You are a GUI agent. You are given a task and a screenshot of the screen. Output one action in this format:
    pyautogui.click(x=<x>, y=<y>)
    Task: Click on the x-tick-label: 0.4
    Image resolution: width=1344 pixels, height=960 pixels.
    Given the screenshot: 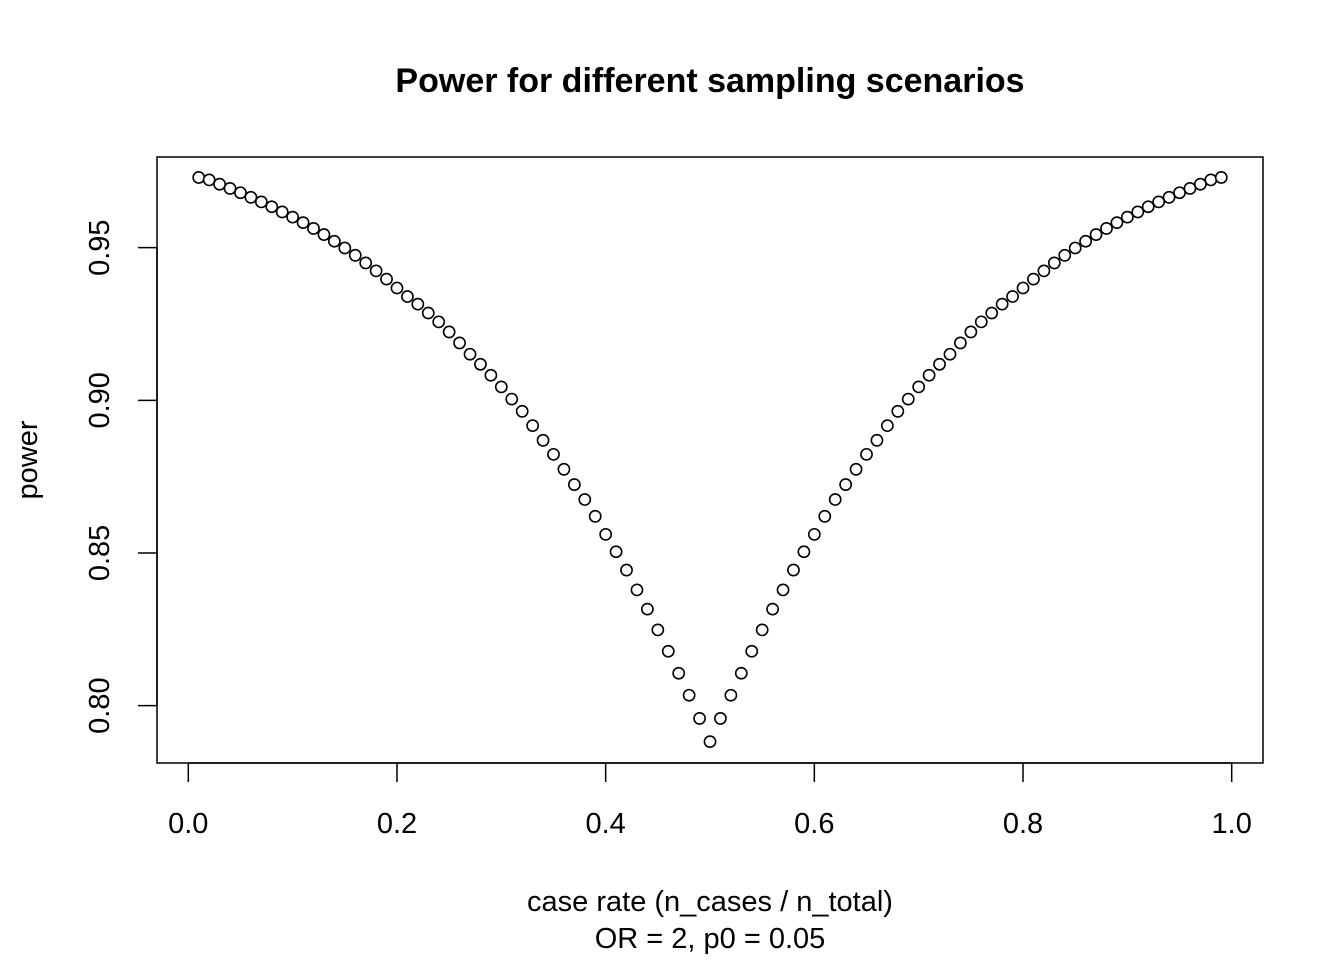 What is the action you would take?
    pyautogui.click(x=605, y=824)
    